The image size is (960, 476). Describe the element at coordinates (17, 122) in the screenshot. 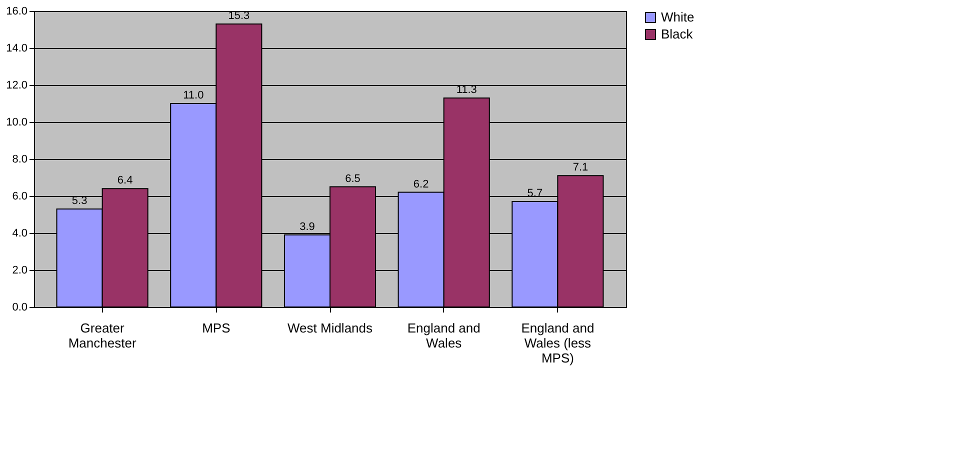

I see `y-tick-label: 10.0` at that location.